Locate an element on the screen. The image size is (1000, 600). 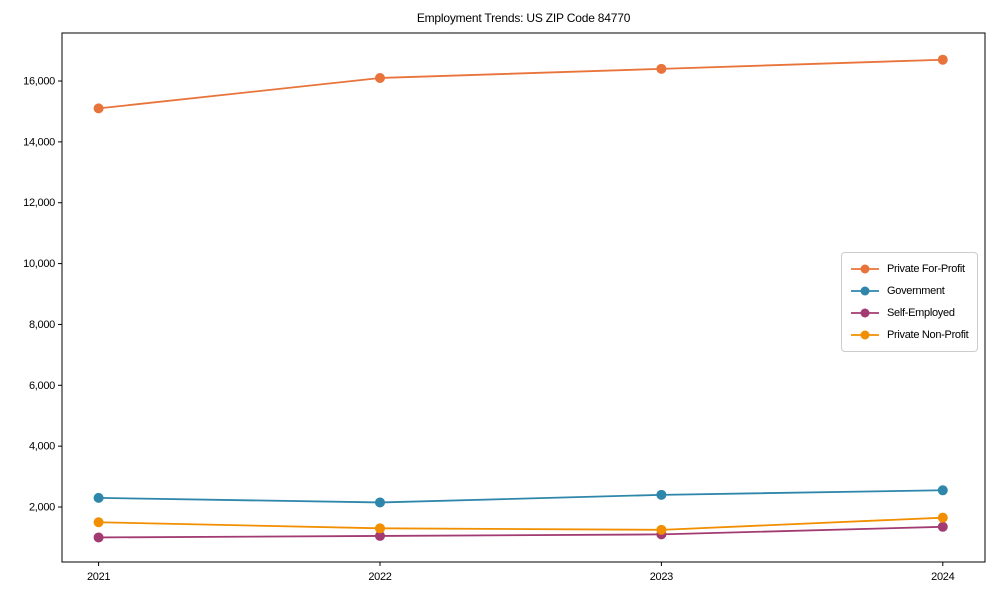
legend-entry: Self-Employed is located at coordinates (909, 313).